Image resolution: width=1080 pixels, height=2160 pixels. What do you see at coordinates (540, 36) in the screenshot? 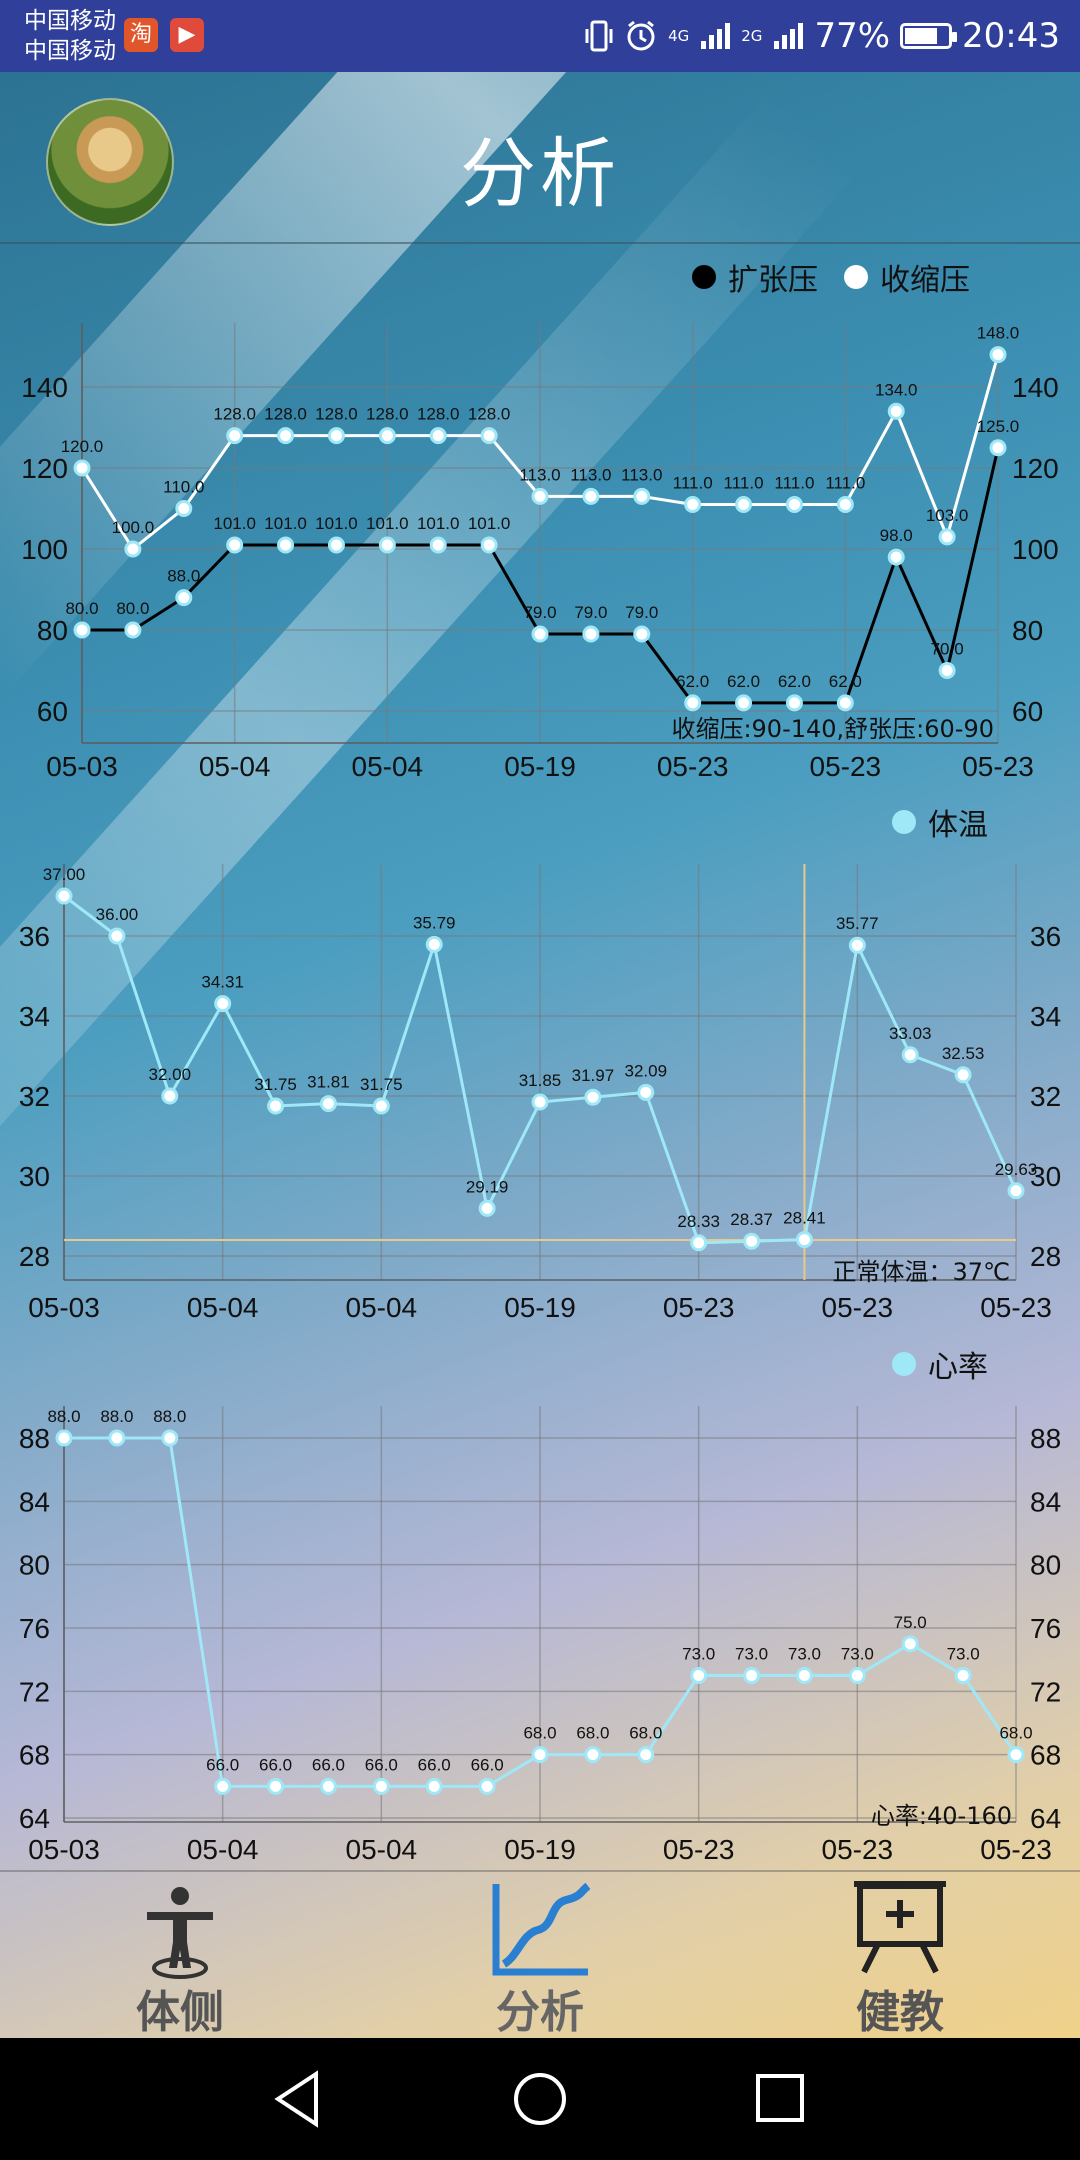
I see `status-bar: 中国移动 中国移动 淘 ▶ 4G 2G 77% 20:43` at bounding box center [540, 36].